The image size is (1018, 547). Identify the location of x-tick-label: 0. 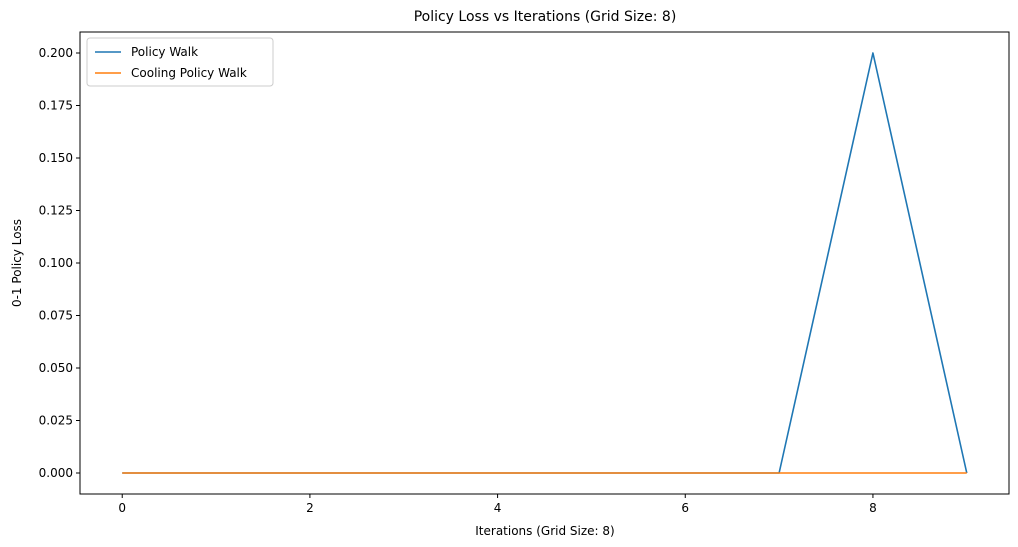
(122, 508).